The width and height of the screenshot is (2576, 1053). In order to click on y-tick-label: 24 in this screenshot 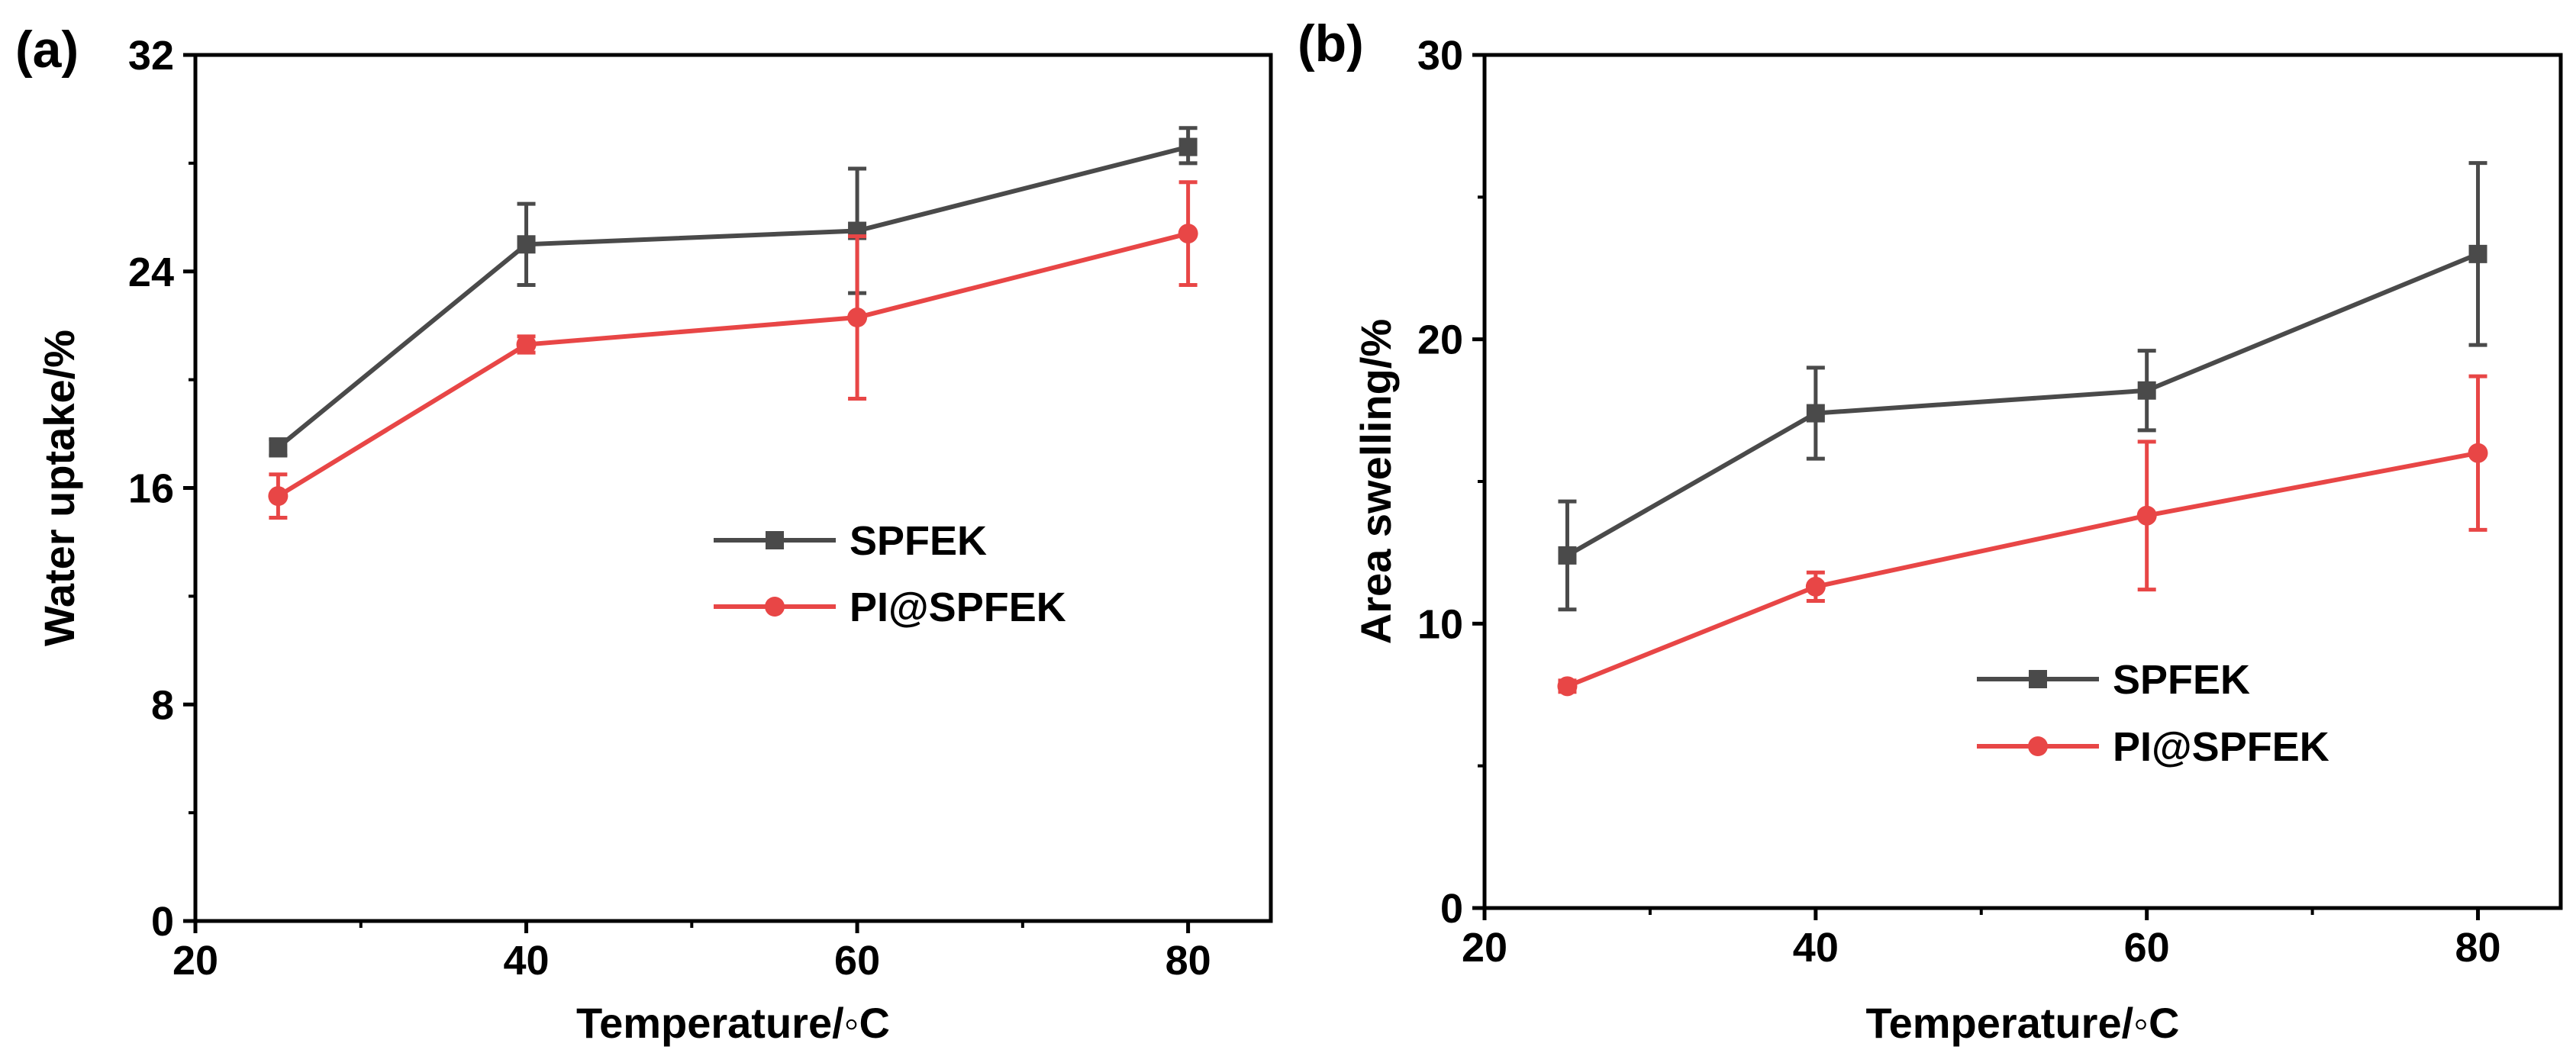, I will do `click(151, 273)`.